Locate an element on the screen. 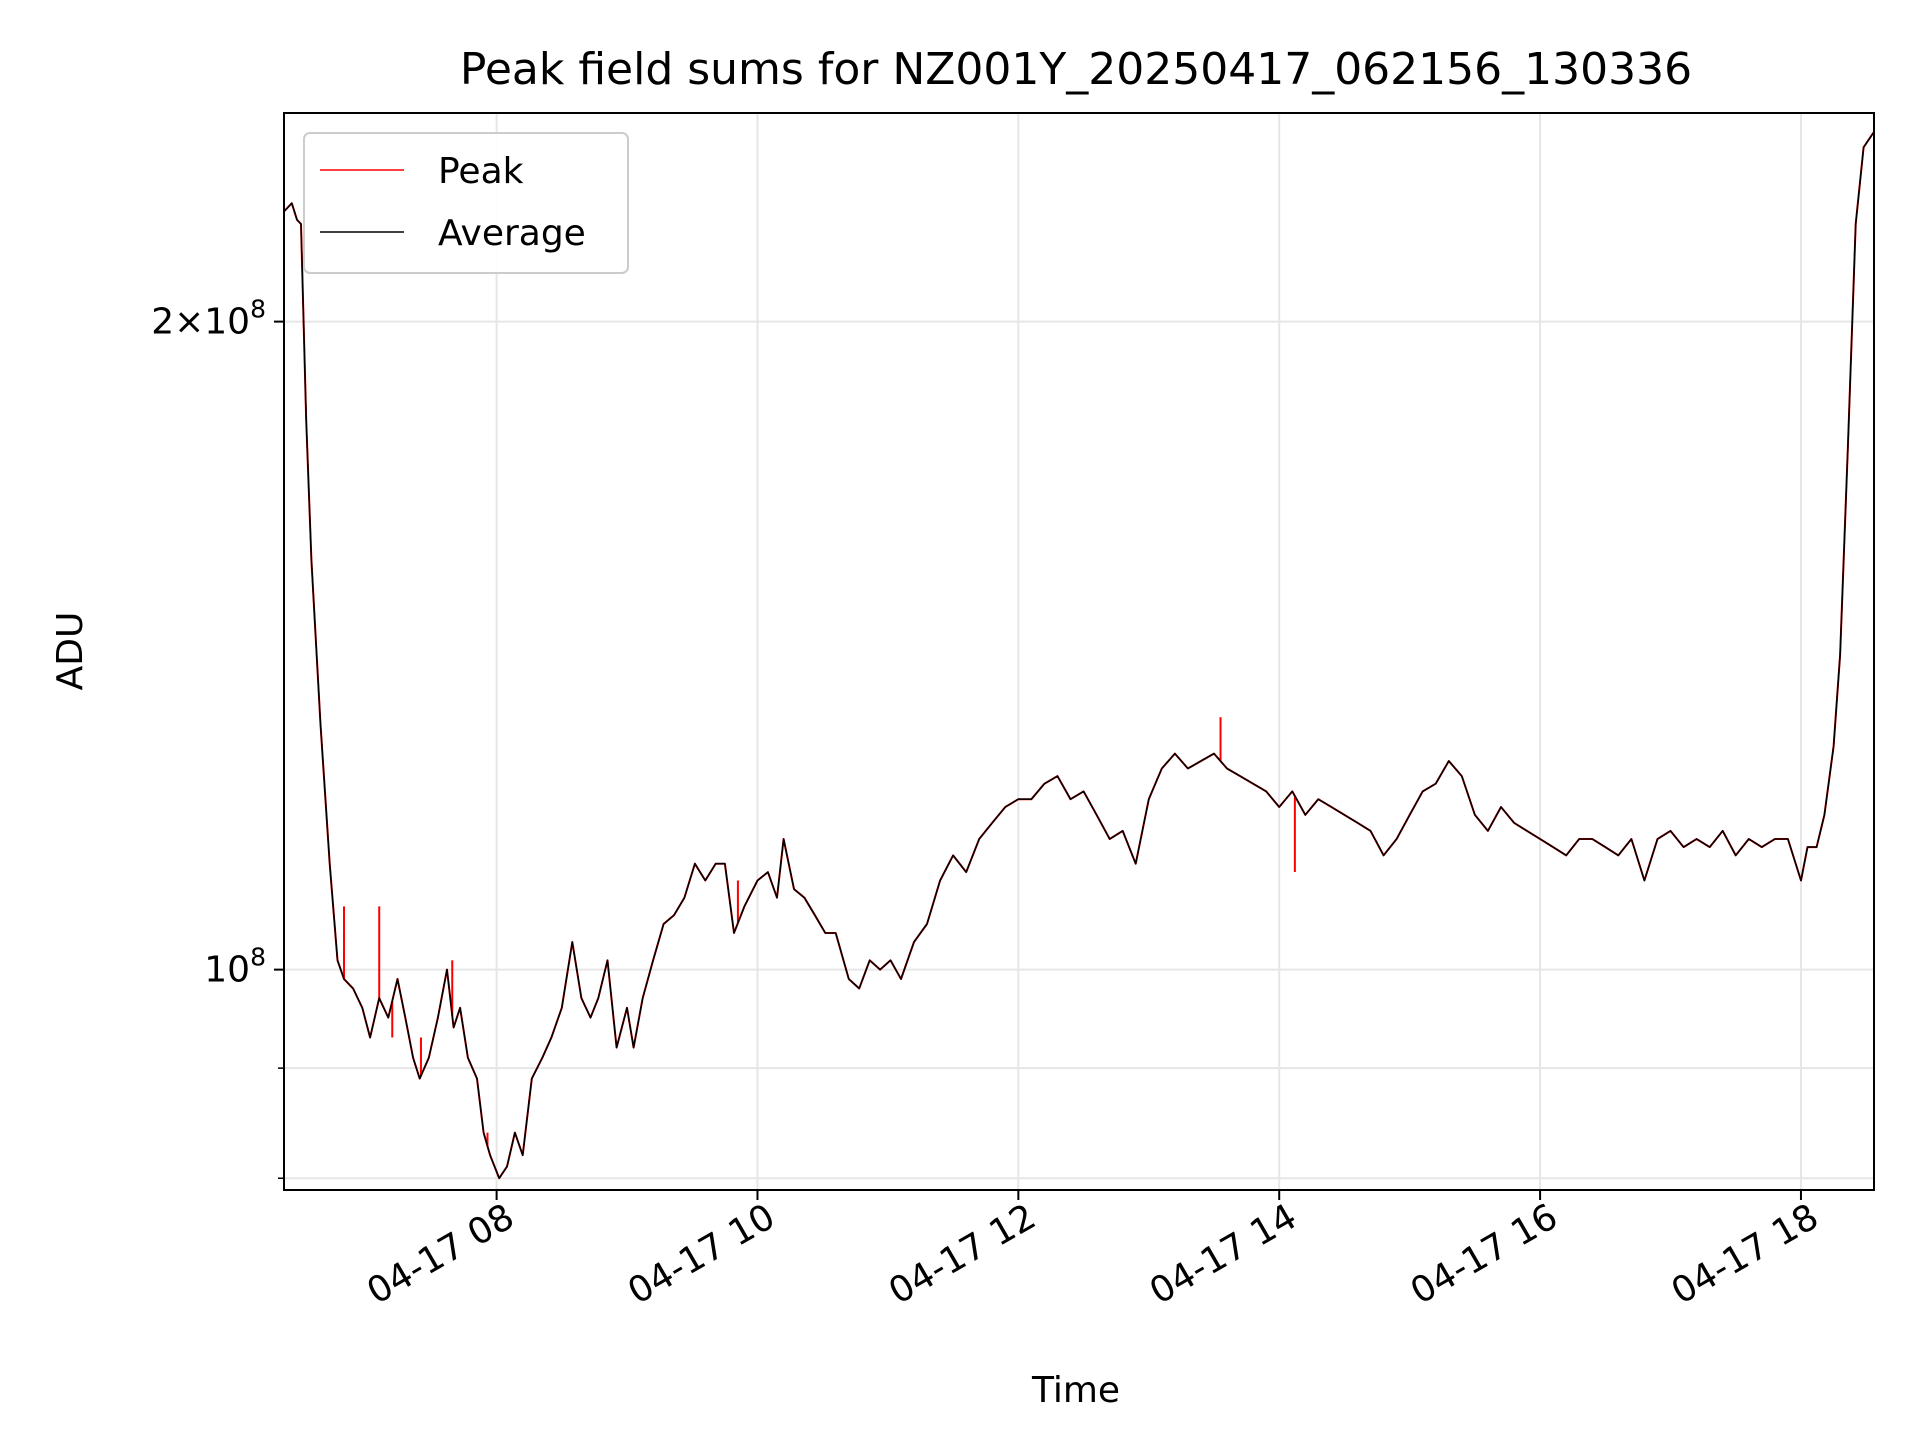  legend-label-average: Average is located at coordinates (512, 233).